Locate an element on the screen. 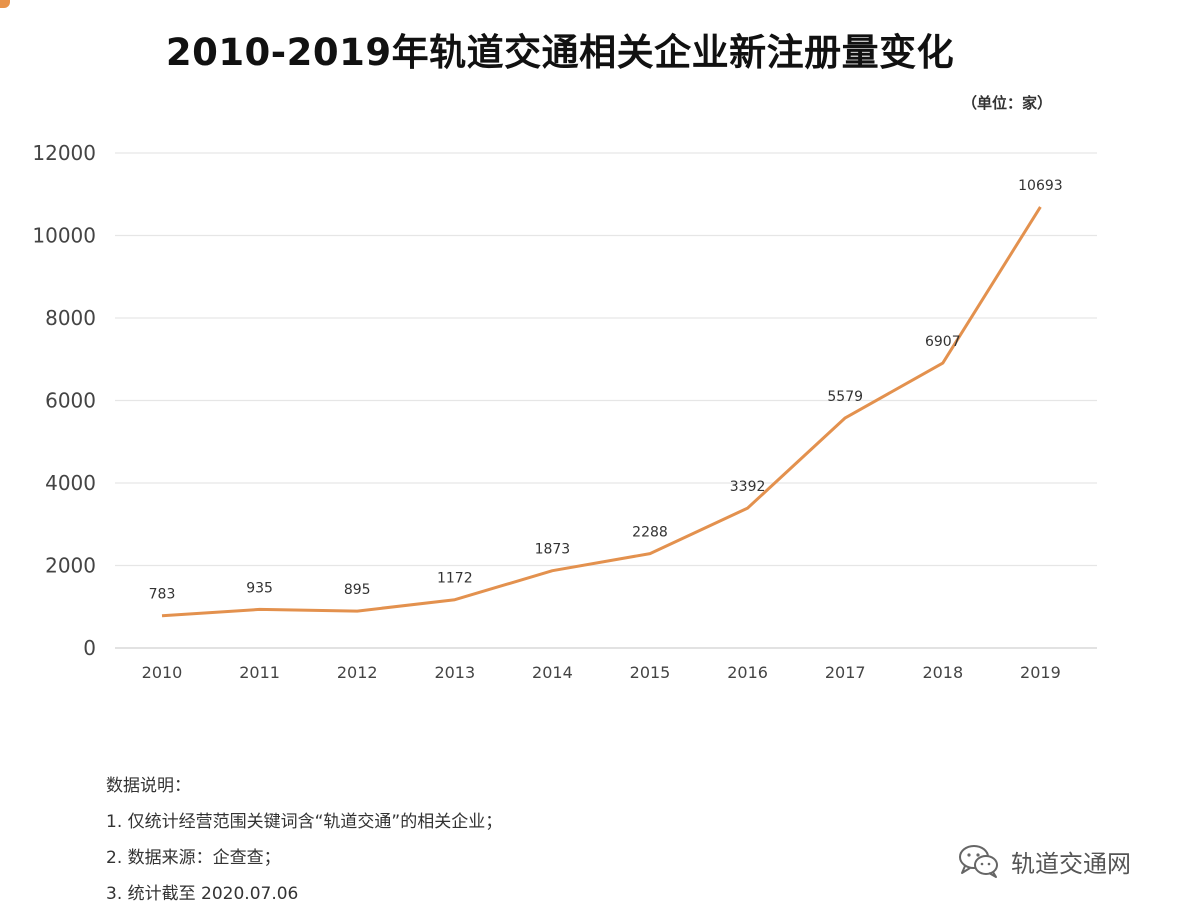 Image resolution: width=1200 pixels, height=917 pixels. y-tick-label: 2000 is located at coordinates (70, 566).